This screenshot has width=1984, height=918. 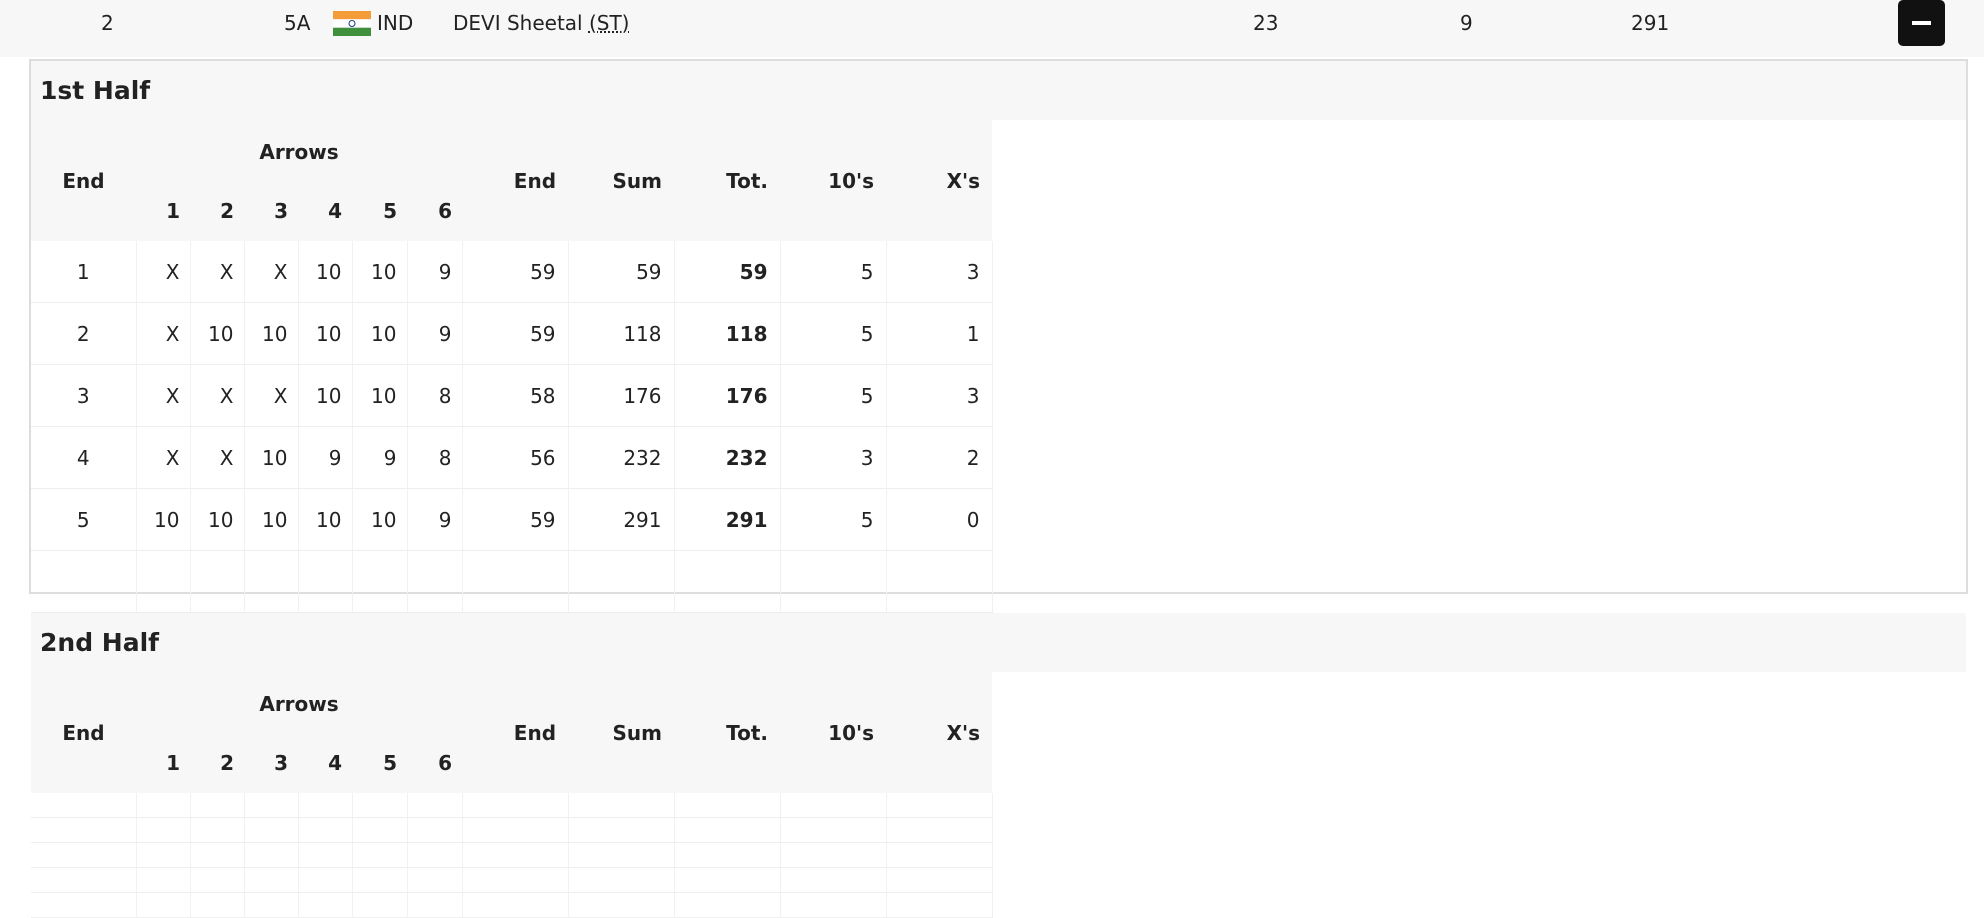 I want to click on cell: 58, so click(x=515, y=395).